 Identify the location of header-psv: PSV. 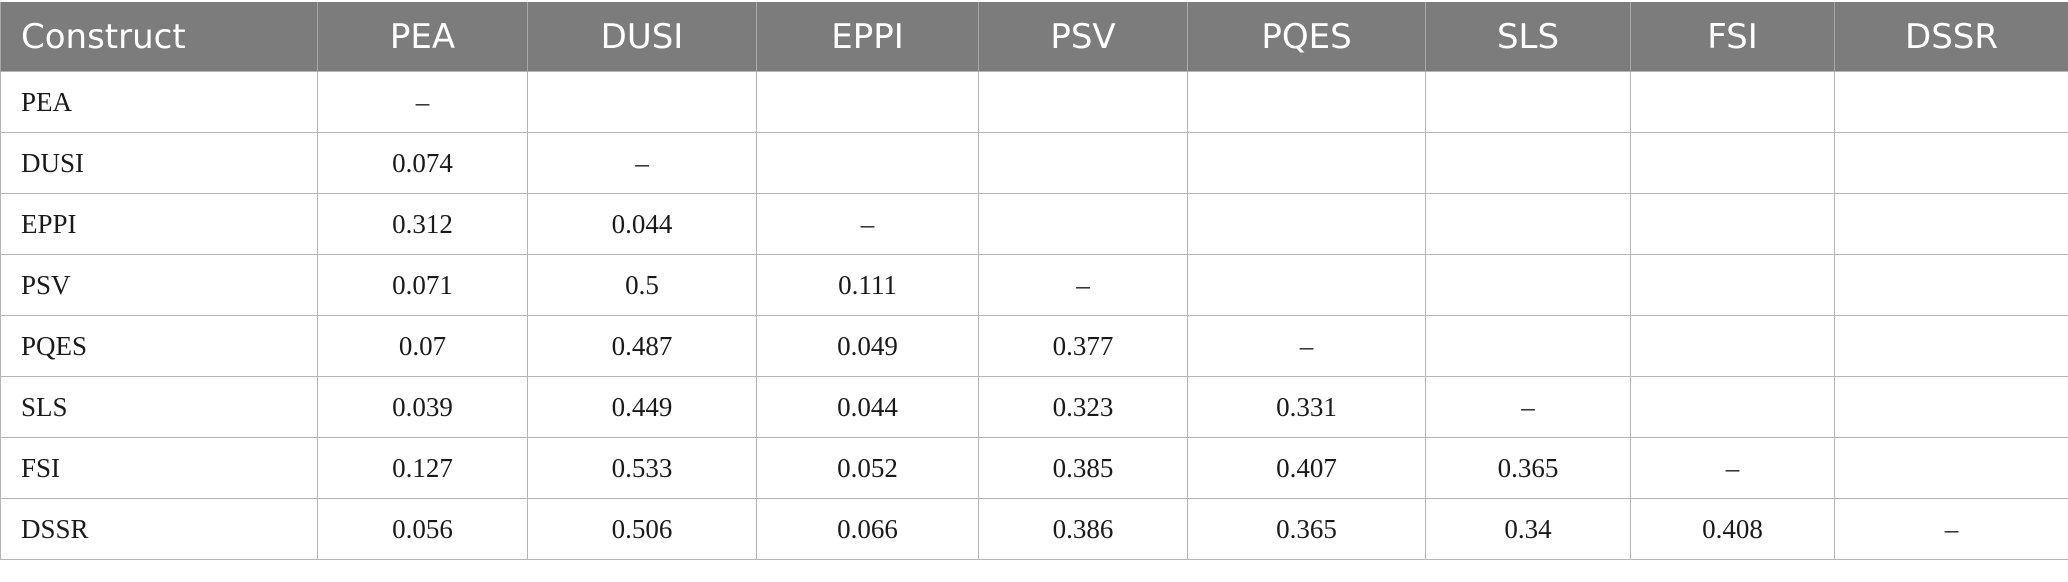
(1083, 37).